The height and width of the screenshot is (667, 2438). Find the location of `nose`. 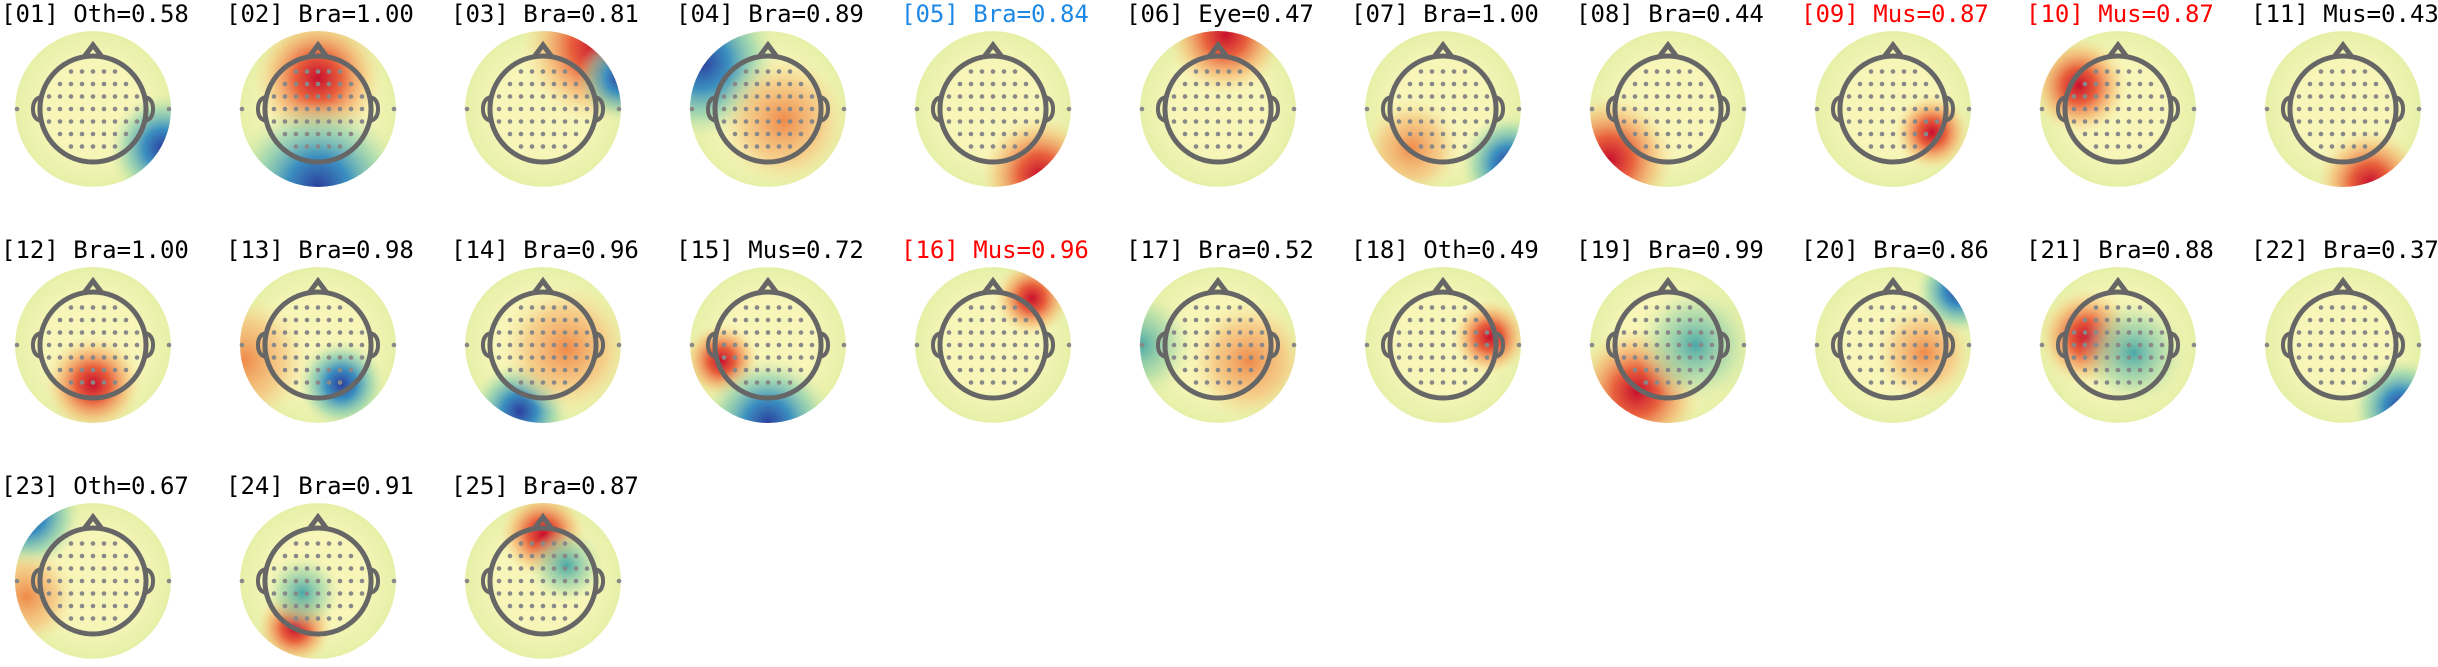

nose is located at coordinates (318, 285).